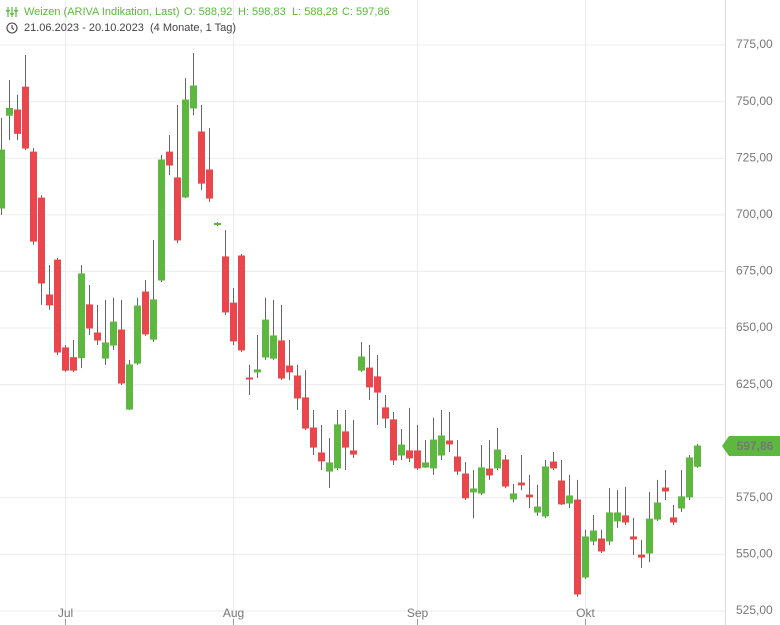  Describe the element at coordinates (12, 28) in the screenshot. I see `clock-icon` at that location.